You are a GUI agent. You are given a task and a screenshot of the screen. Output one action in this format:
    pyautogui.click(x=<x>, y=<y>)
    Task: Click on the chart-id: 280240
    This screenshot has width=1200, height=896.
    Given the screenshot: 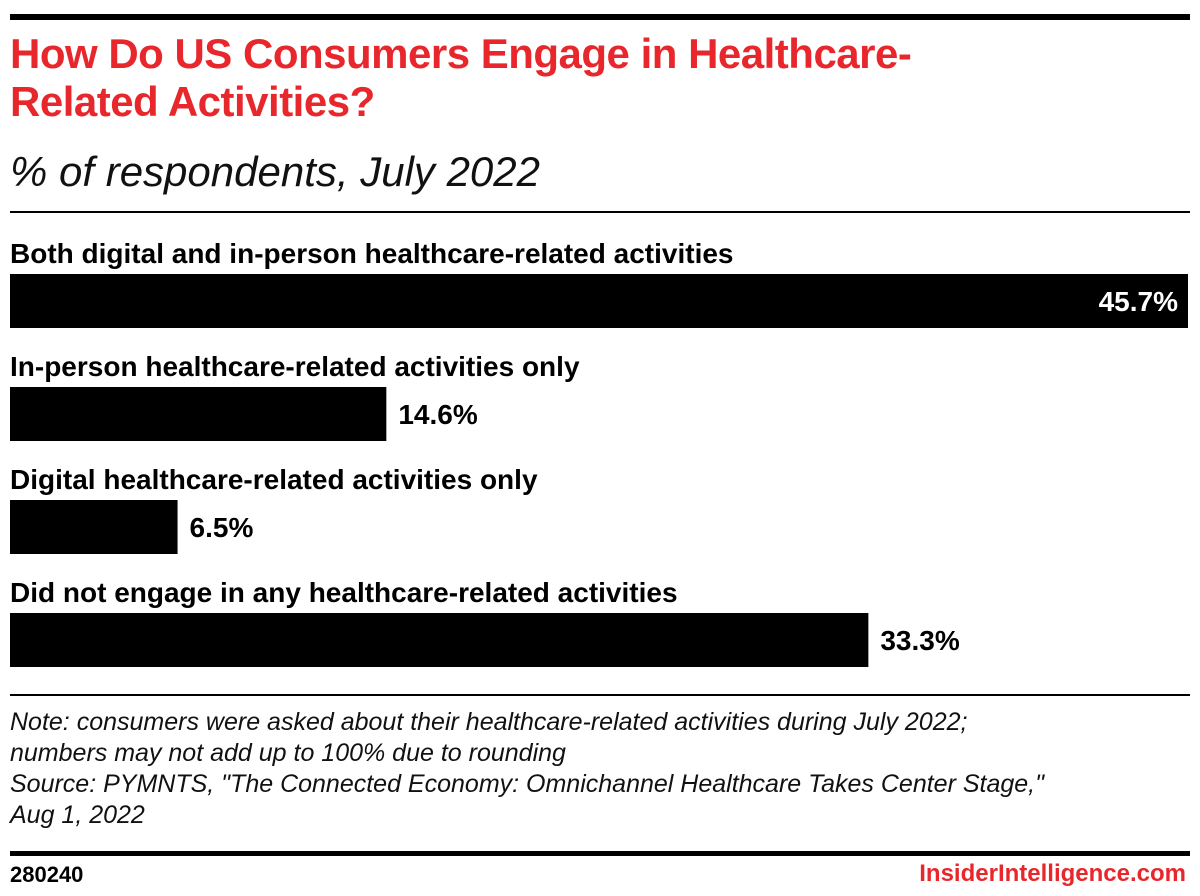 What is the action you would take?
    pyautogui.click(x=47, y=874)
    